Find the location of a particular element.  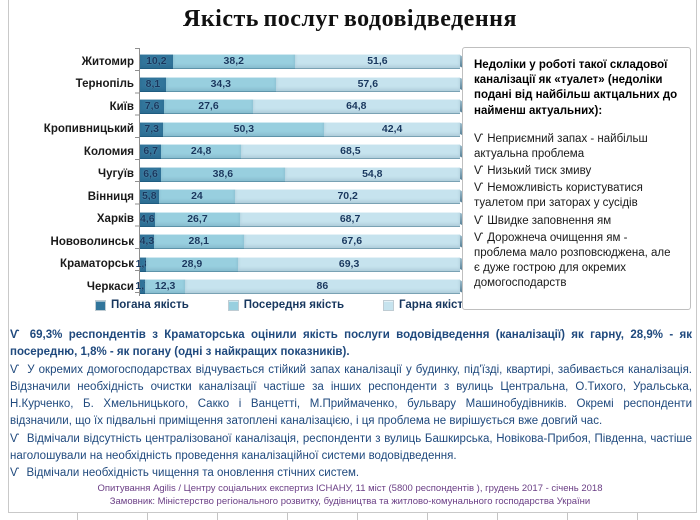

bar-segment: 28,1 is located at coordinates (198, 241).